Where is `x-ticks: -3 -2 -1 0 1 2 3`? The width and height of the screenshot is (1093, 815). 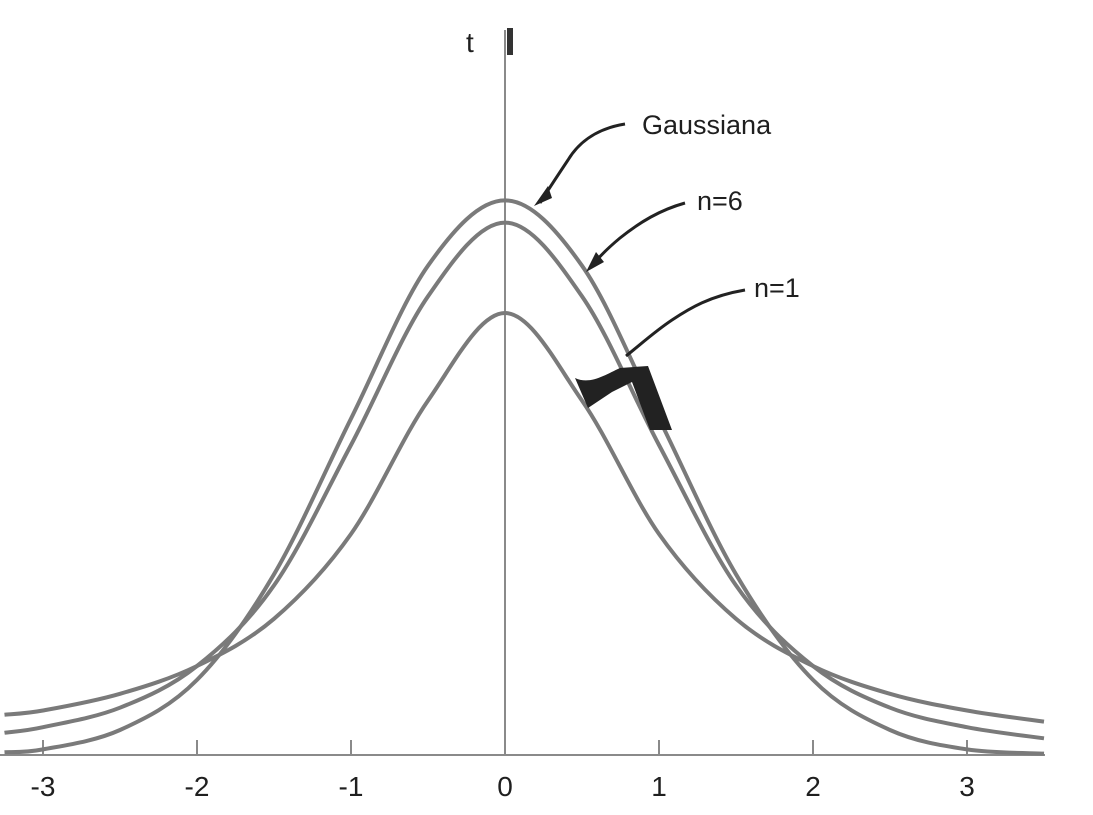 x-ticks: -3 -2 -1 0 1 2 3 is located at coordinates (503, 771).